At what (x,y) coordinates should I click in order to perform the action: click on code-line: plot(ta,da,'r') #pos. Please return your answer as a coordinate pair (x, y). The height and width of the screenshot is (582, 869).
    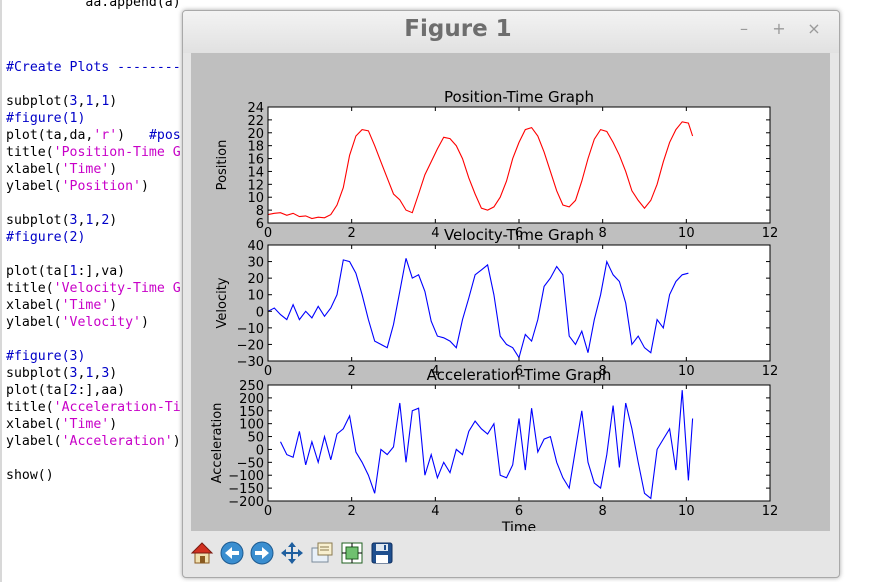
    Looking at the image, I should click on (93, 135).